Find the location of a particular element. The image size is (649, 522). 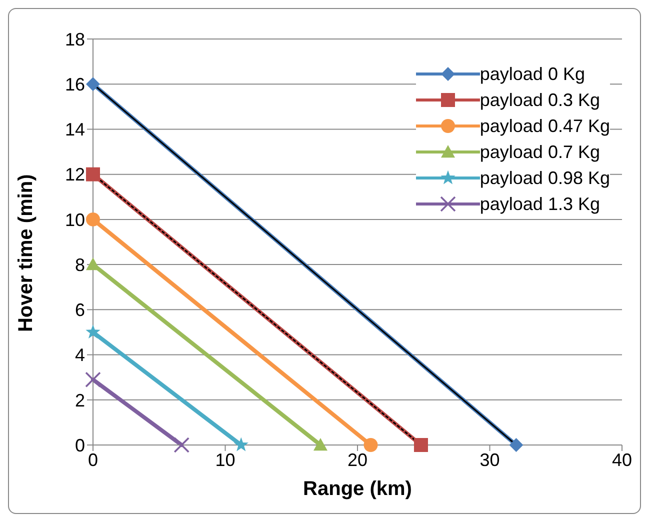

legend-label: payload 0.3 Kg is located at coordinates (540, 100).